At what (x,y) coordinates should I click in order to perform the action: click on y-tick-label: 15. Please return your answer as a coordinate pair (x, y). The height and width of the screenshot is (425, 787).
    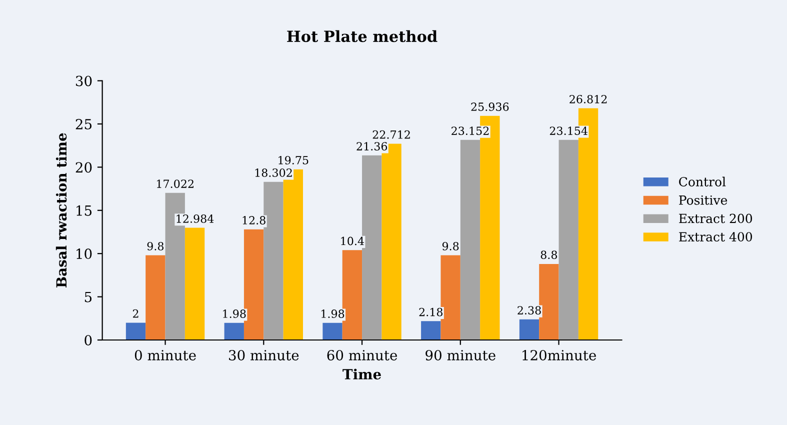
    Looking at the image, I should click on (84, 210).